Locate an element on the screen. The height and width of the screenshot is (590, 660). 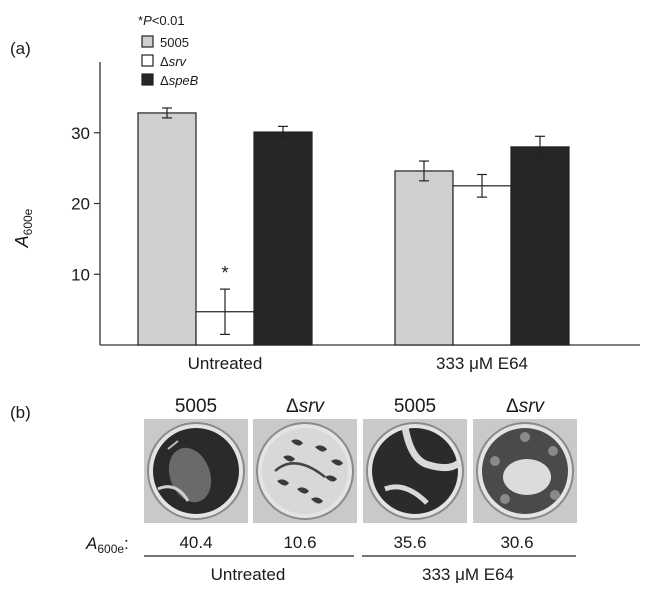
a600e-row-label: A600e: is located at coordinates (107, 545).